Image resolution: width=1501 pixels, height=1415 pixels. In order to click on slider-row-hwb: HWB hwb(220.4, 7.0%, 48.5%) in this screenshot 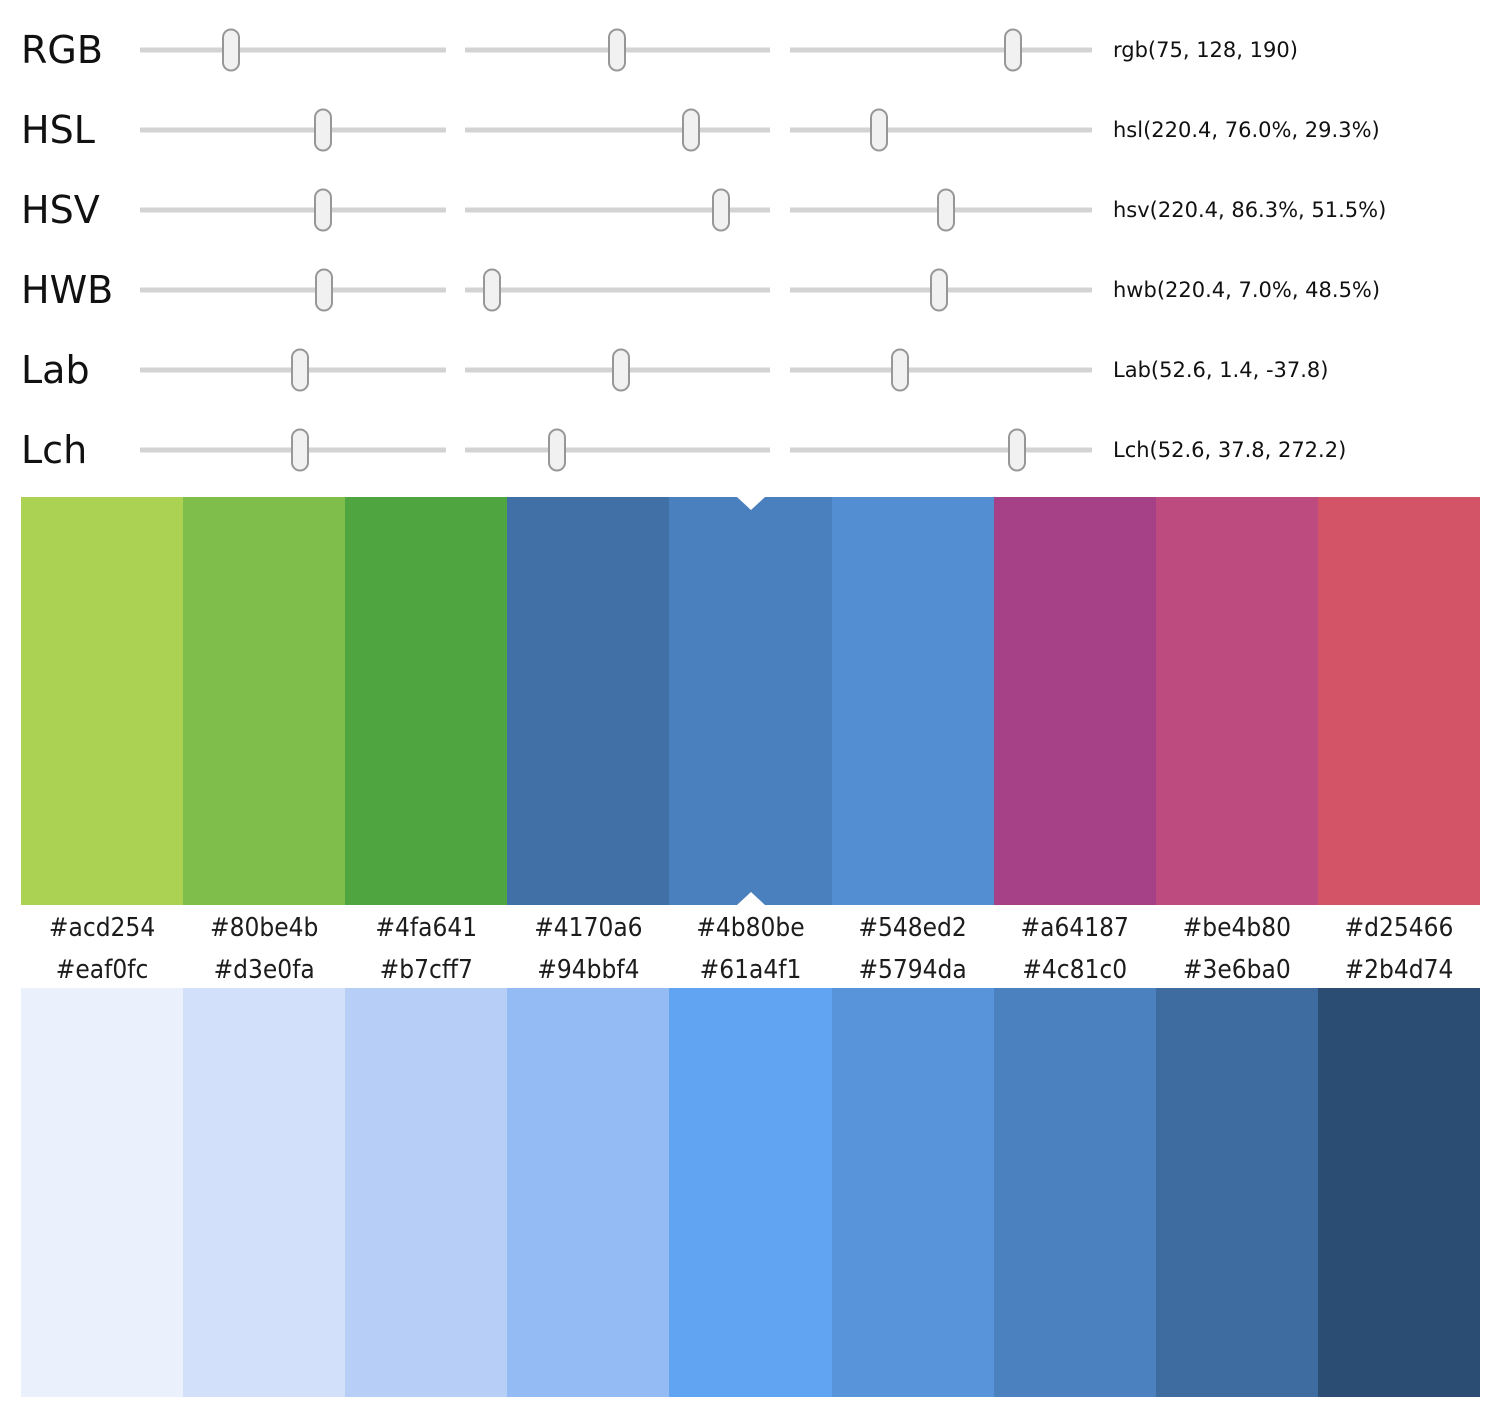, I will do `click(750, 290)`.